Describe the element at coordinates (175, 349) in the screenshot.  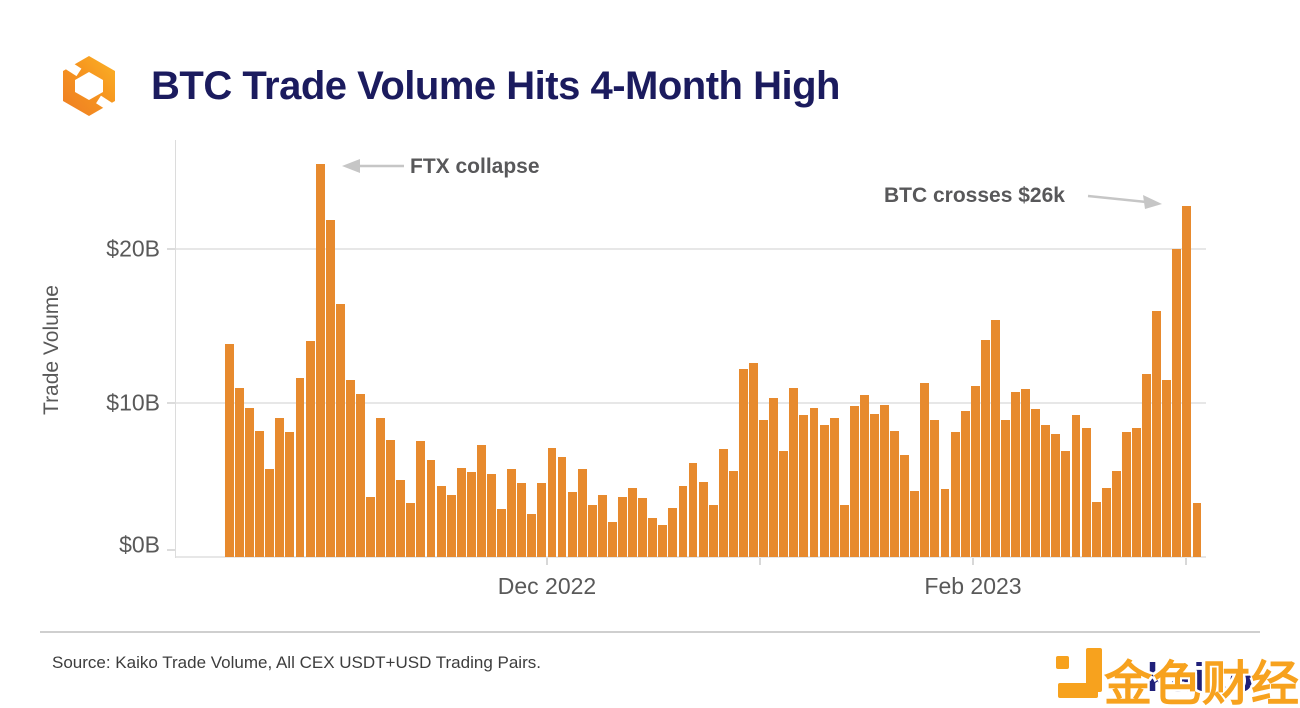
I see `y-axis-line` at that location.